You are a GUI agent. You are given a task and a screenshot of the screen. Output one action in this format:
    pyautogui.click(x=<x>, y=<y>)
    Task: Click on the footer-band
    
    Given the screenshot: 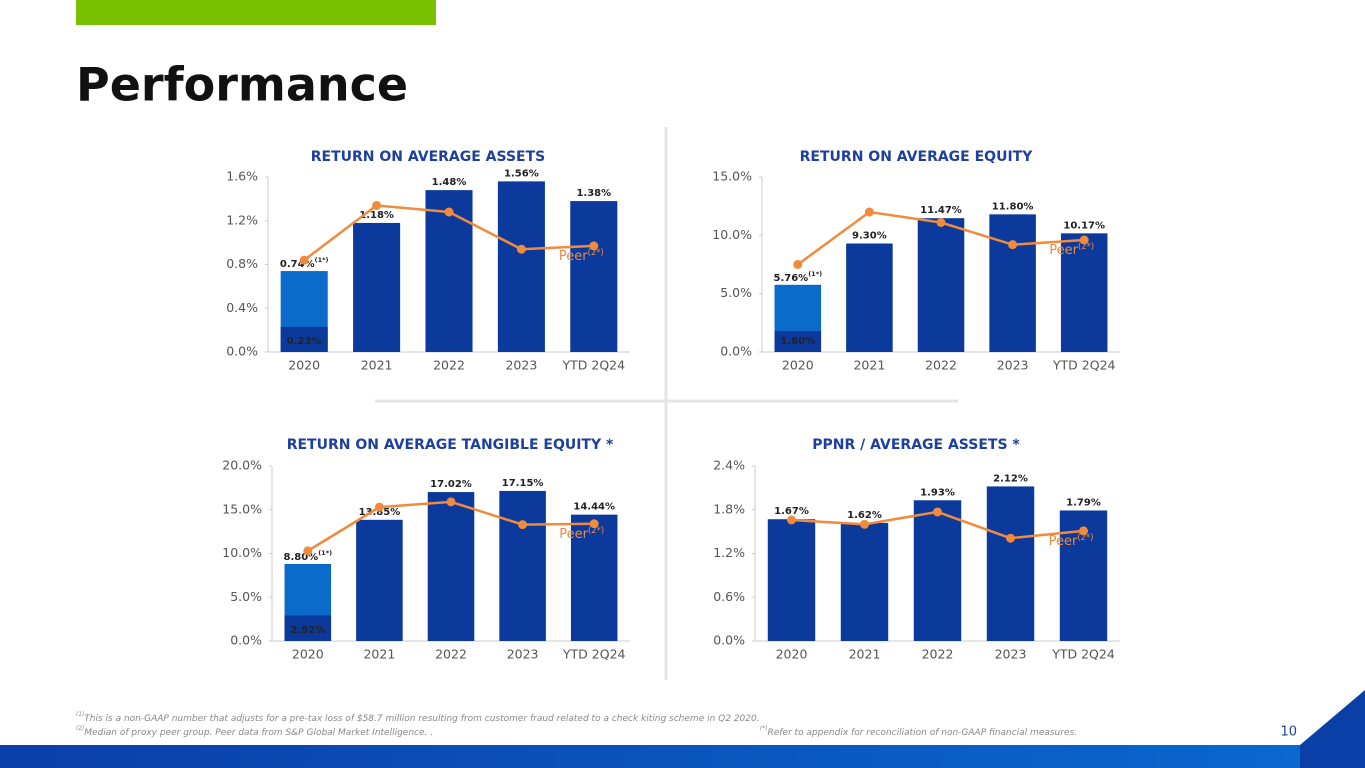 What is the action you would take?
    pyautogui.click(x=682, y=756)
    